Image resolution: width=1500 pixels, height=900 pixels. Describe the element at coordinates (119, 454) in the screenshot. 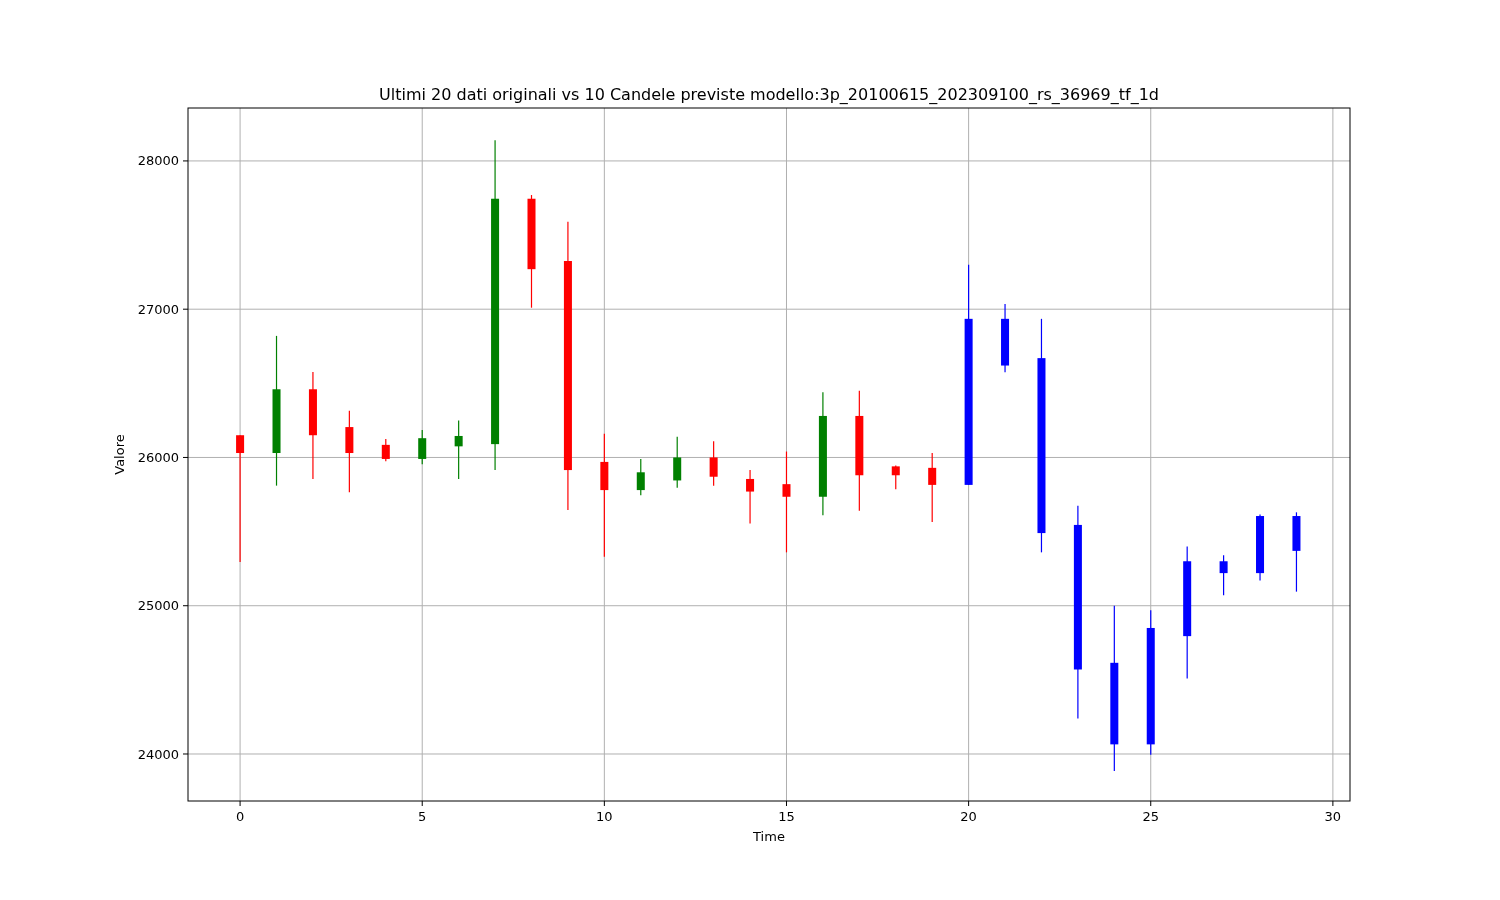

I see `y-axis-title: Valore` at that location.